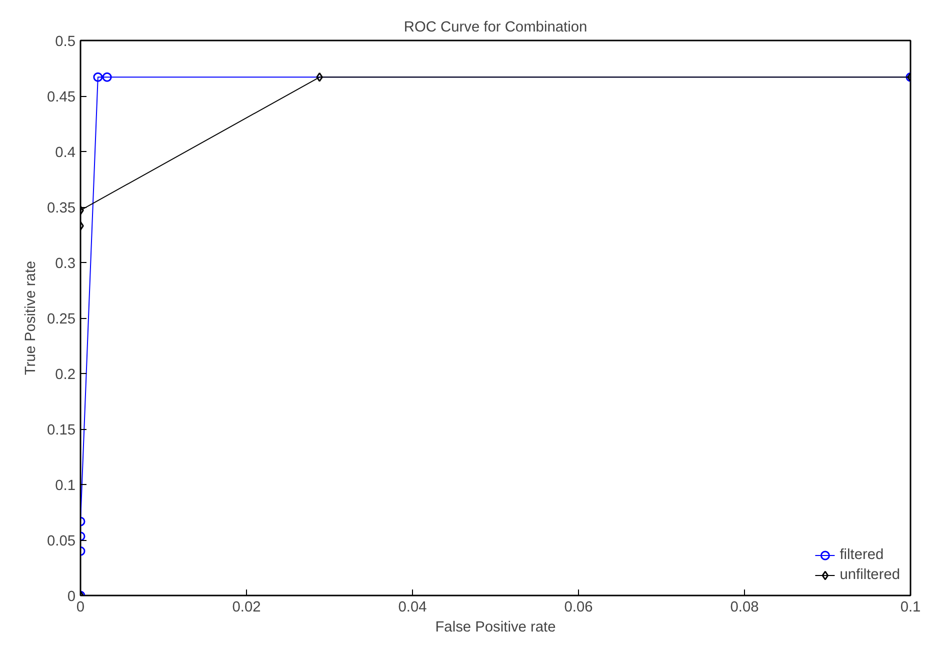  What do you see at coordinates (246, 608) in the screenshot?
I see `x-tick-label: 0.02` at bounding box center [246, 608].